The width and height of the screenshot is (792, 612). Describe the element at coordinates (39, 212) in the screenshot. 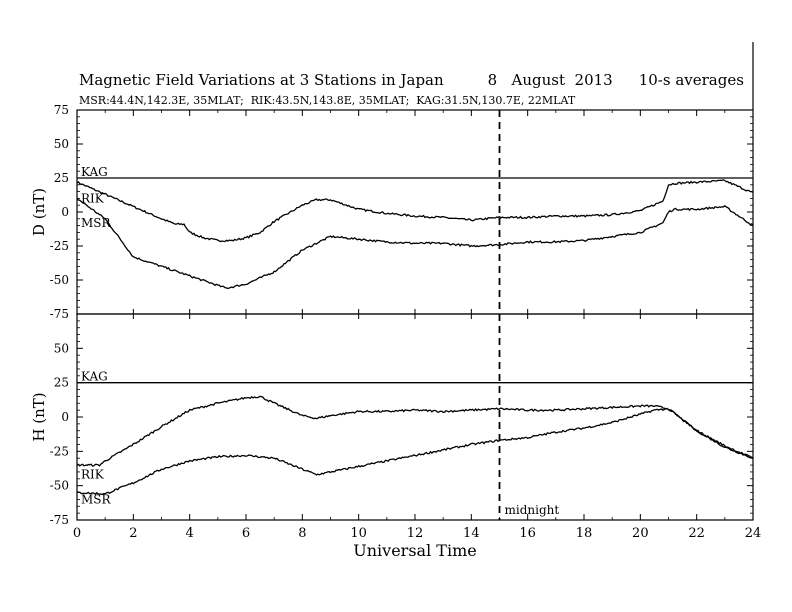

I see `y-axis-label: D (nT)` at that location.